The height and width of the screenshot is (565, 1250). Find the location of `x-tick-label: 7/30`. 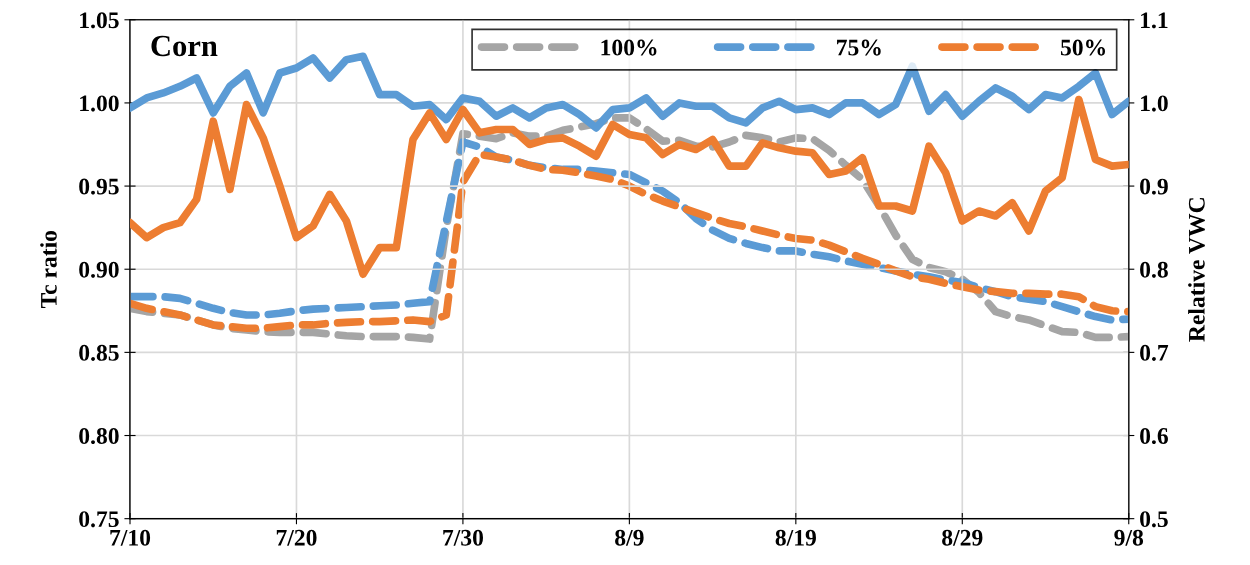

x-tick-label: 7/30 is located at coordinates (463, 537).